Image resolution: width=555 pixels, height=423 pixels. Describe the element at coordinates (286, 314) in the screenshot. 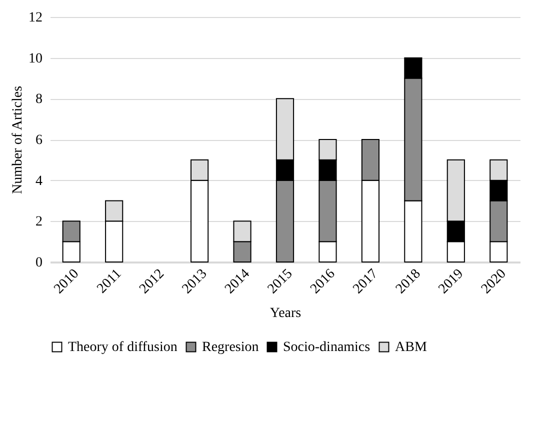

I see `x-axis-title: Years` at that location.